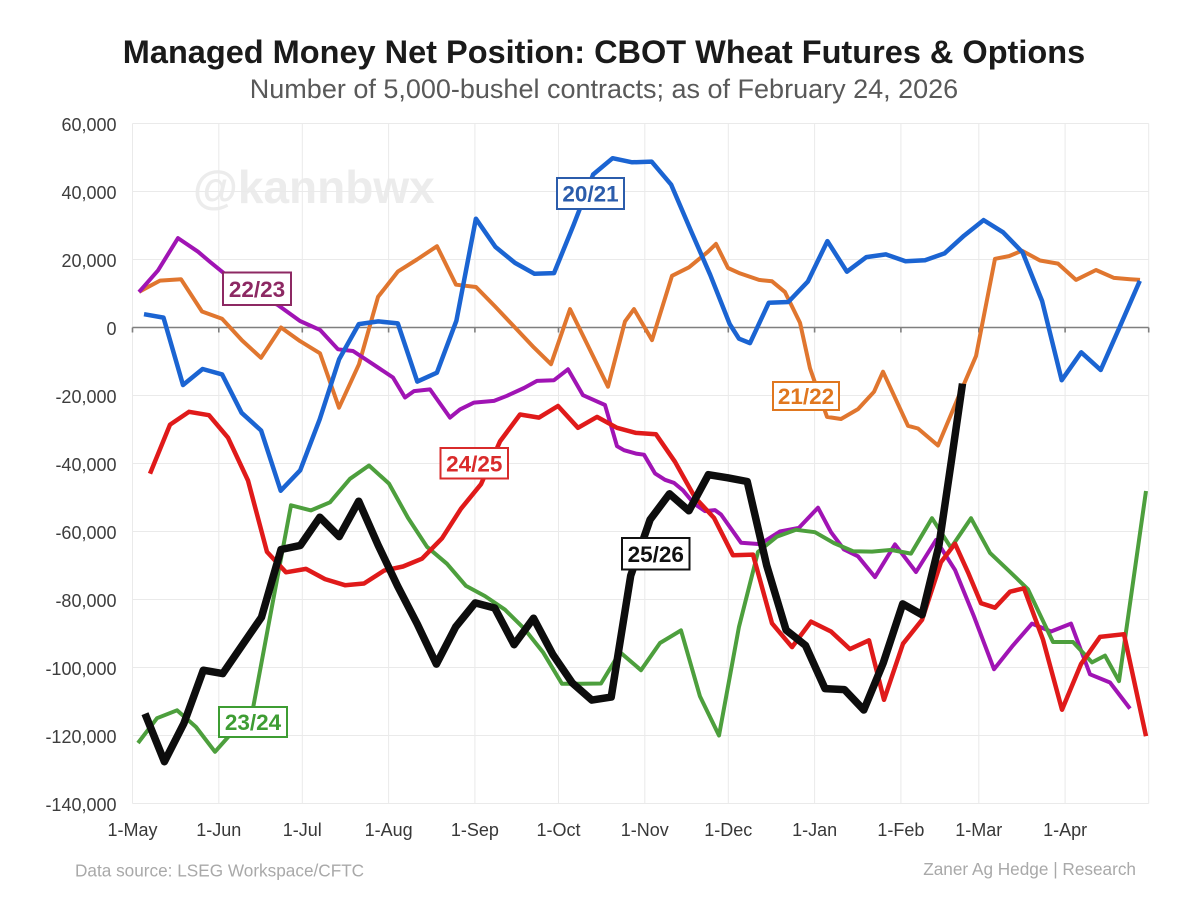  Describe the element at coordinates (253, 722) in the screenshot. I see `svg-text: 23/24` at that location.